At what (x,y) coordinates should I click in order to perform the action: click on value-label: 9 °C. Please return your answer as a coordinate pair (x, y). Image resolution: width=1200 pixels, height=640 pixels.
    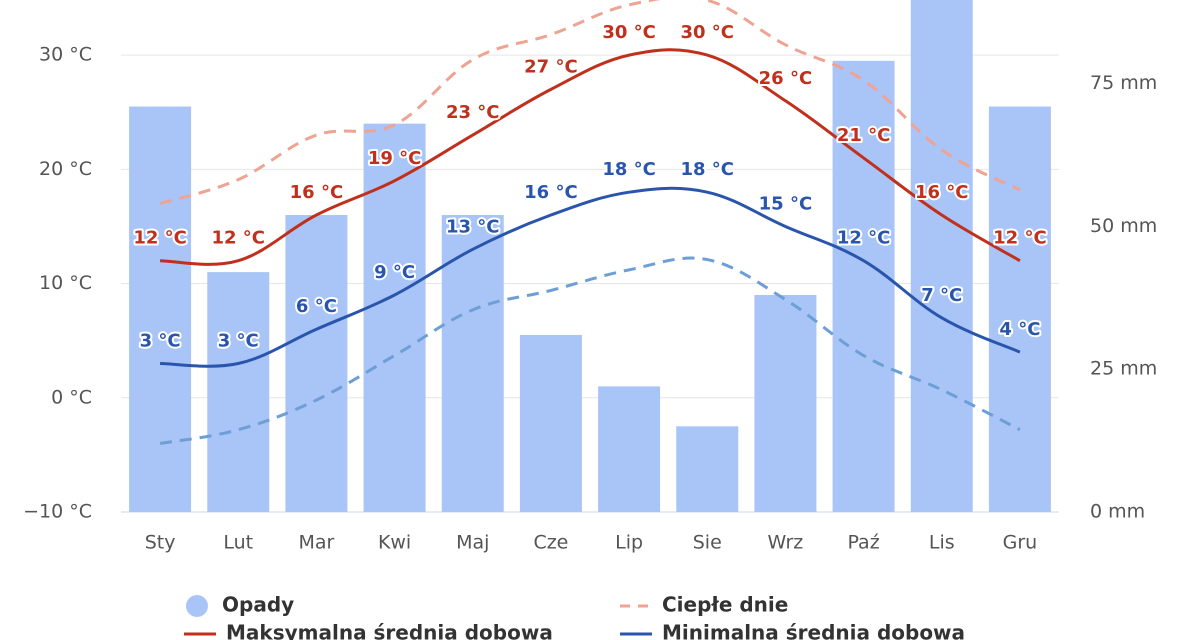
    Looking at the image, I should click on (394, 272).